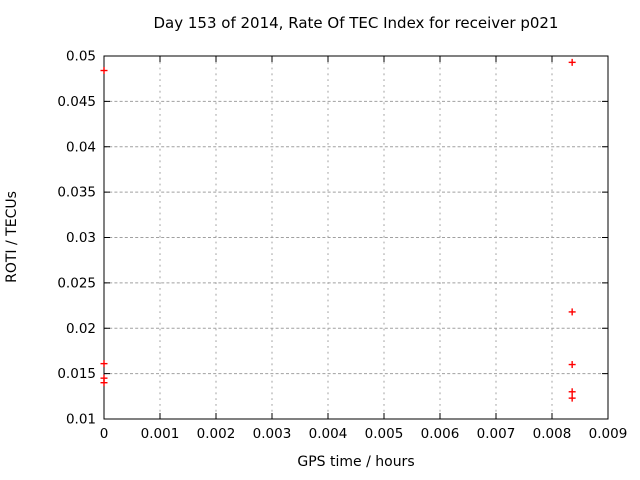 This screenshot has width=640, height=480. I want to click on x-axis-label: GPS time / hours, so click(355, 462).